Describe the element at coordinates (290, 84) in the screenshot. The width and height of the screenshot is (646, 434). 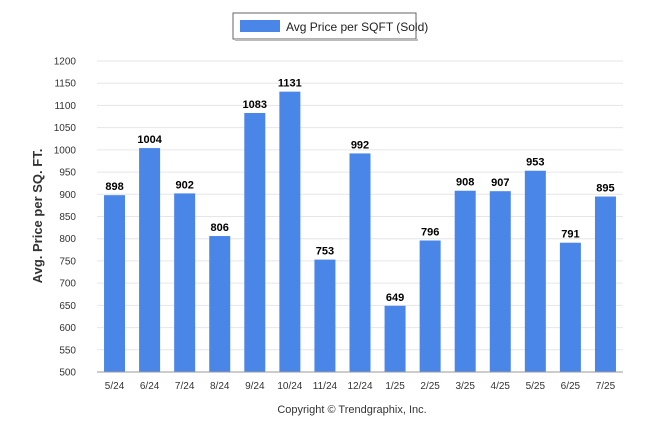
I see `data-label: 1131` at that location.